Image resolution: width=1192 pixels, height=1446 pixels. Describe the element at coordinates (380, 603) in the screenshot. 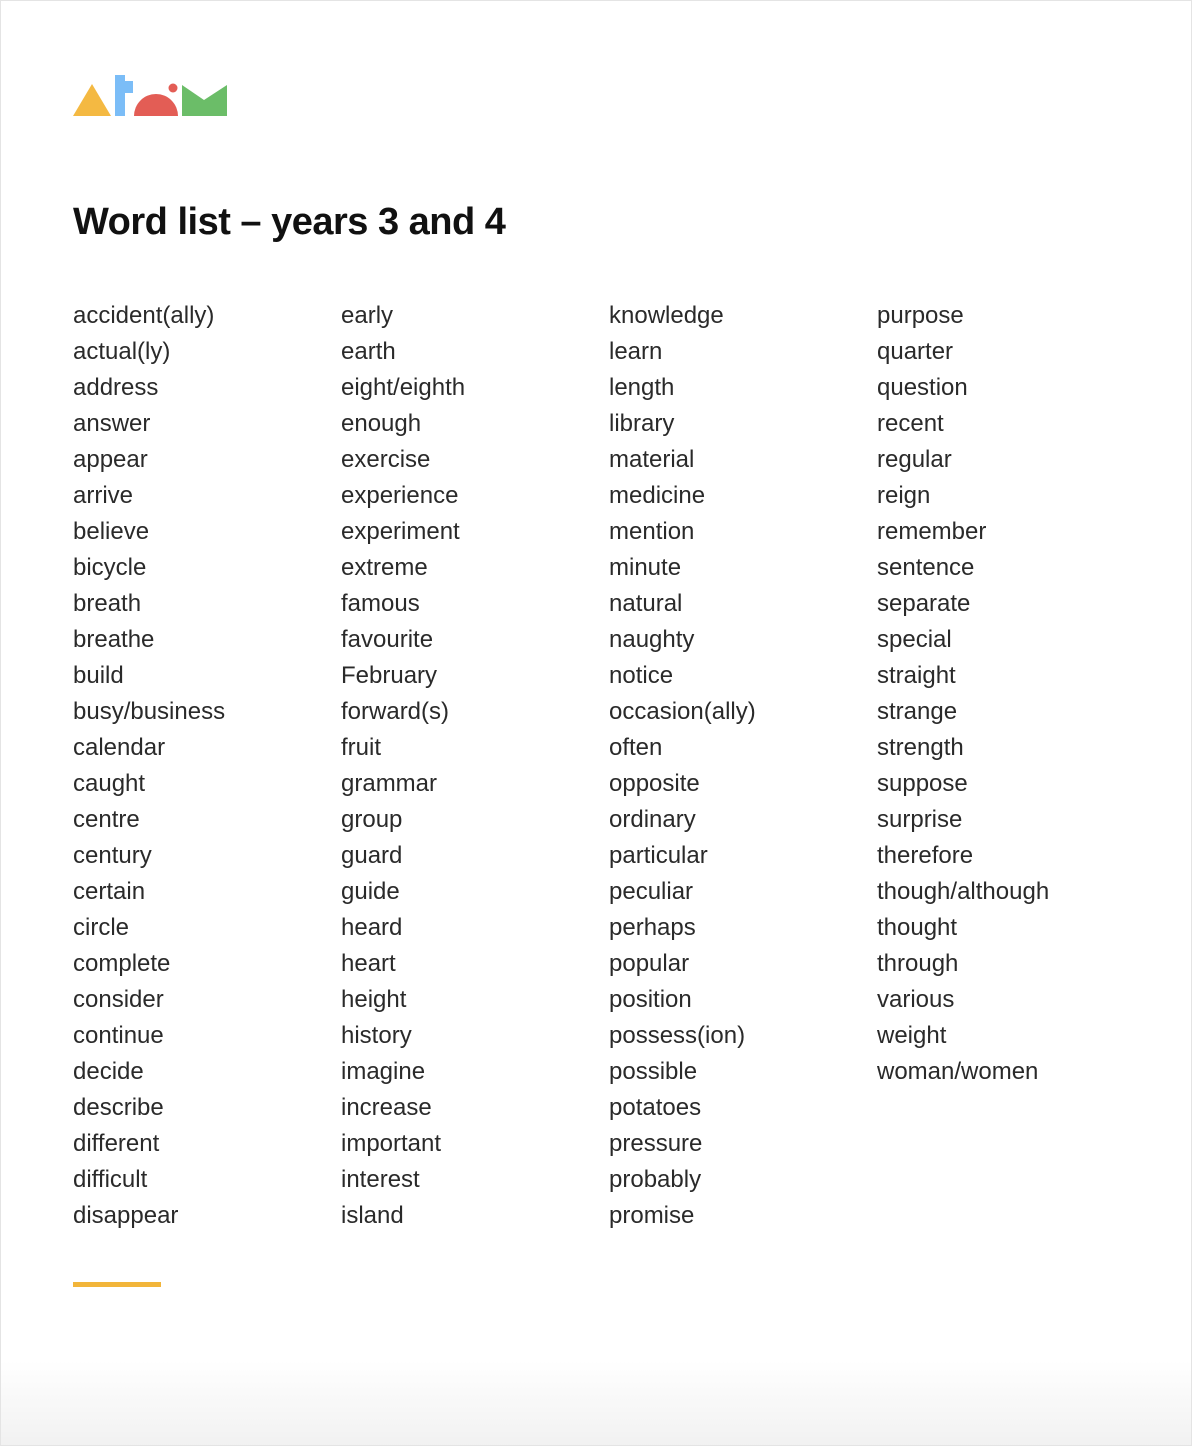

I see `word-item: famous` at that location.